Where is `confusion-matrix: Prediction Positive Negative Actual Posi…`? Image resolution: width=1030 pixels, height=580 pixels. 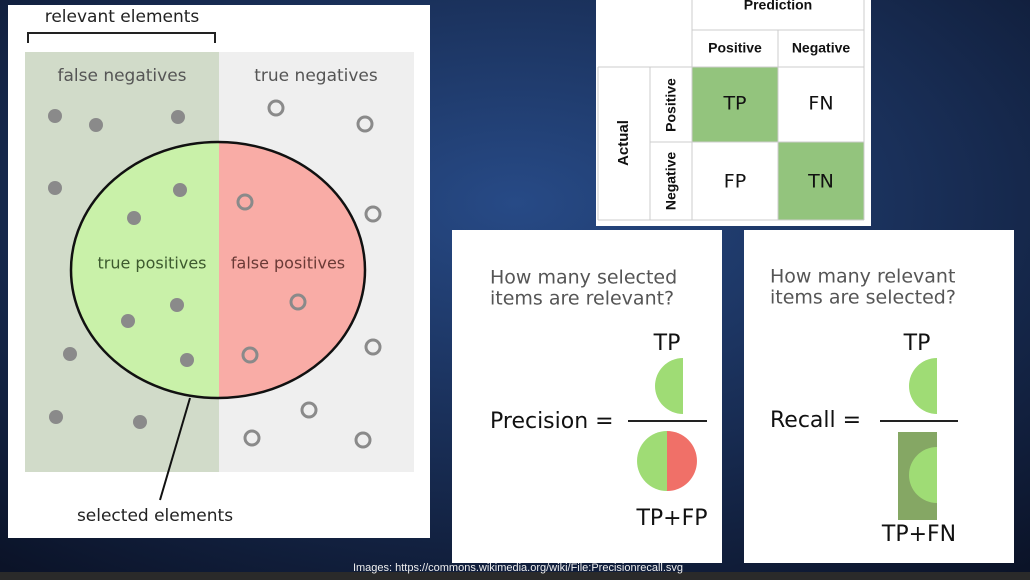 confusion-matrix: Prediction Positive Negative Actual Posi… is located at coordinates (733, 113).